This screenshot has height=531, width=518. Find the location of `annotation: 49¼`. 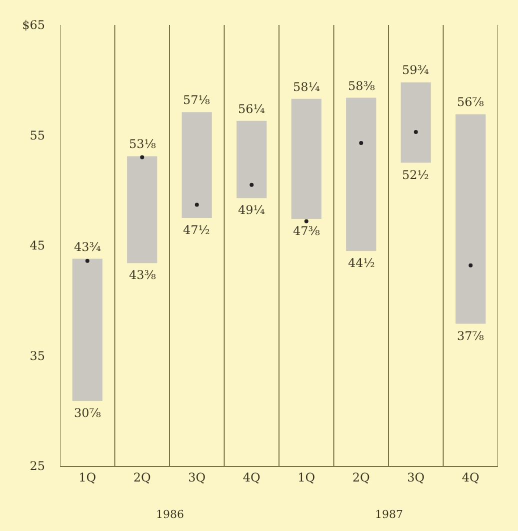

annotation: 49¼ is located at coordinates (252, 210).